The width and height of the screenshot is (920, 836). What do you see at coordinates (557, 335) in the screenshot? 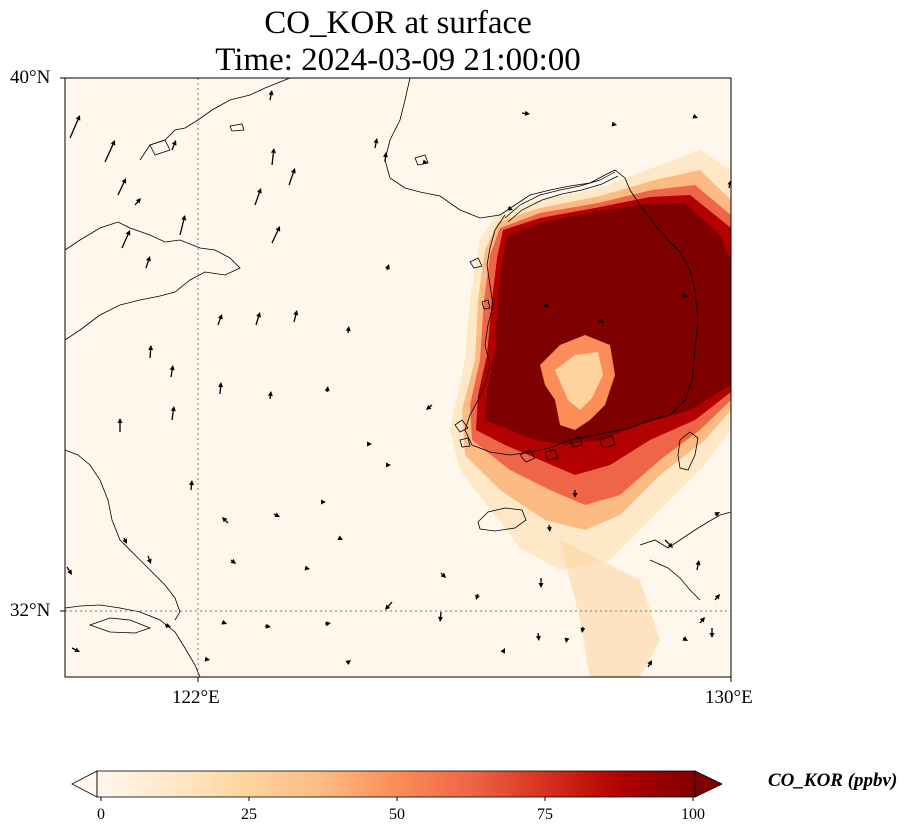
I see `coastline-korea-west` at bounding box center [557, 335].